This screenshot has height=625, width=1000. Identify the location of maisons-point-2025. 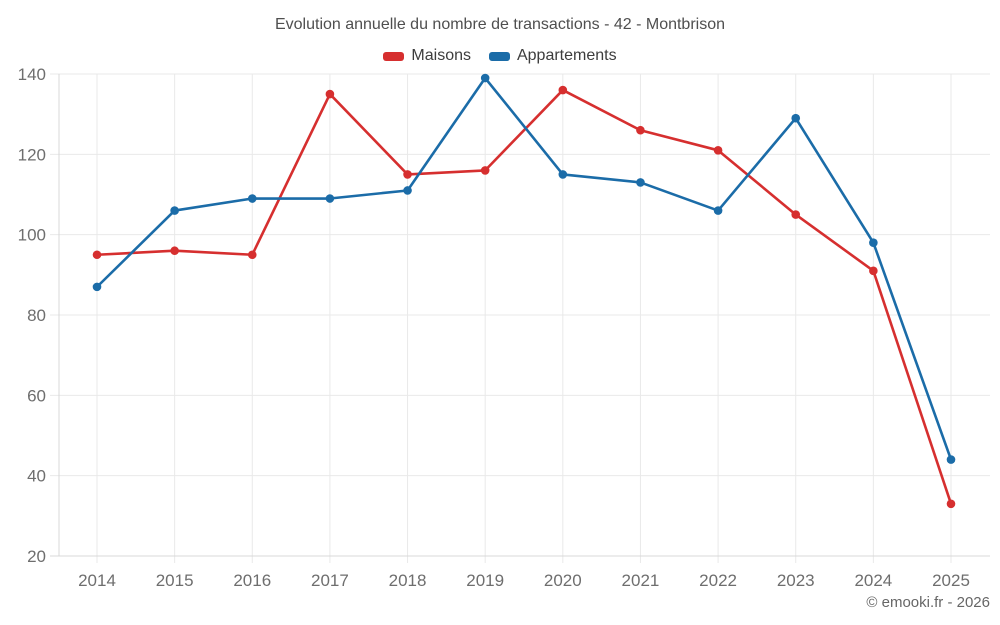
(951, 504).